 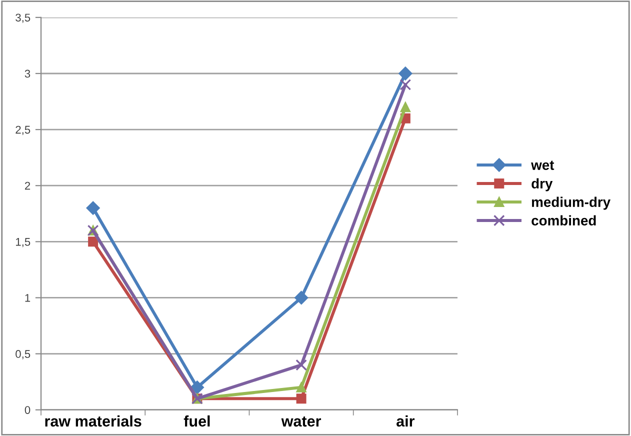 What do you see at coordinates (23, 243) in the screenshot?
I see `y-tick-label: 1,5` at bounding box center [23, 243].